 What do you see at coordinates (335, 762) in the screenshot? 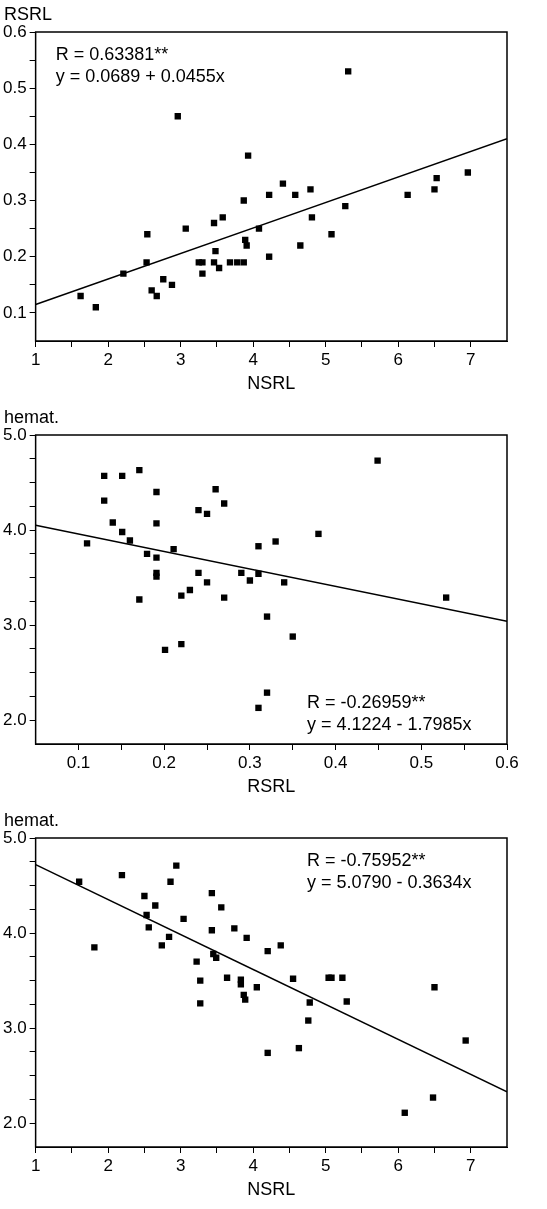
I see `x-tick-label: 0.4` at bounding box center [335, 762].